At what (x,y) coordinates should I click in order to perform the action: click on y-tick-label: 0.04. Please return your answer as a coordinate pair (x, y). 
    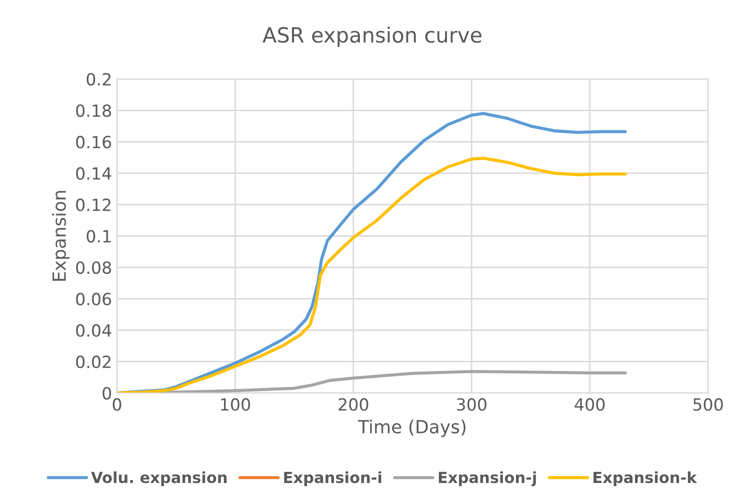
    Looking at the image, I should click on (94, 330).